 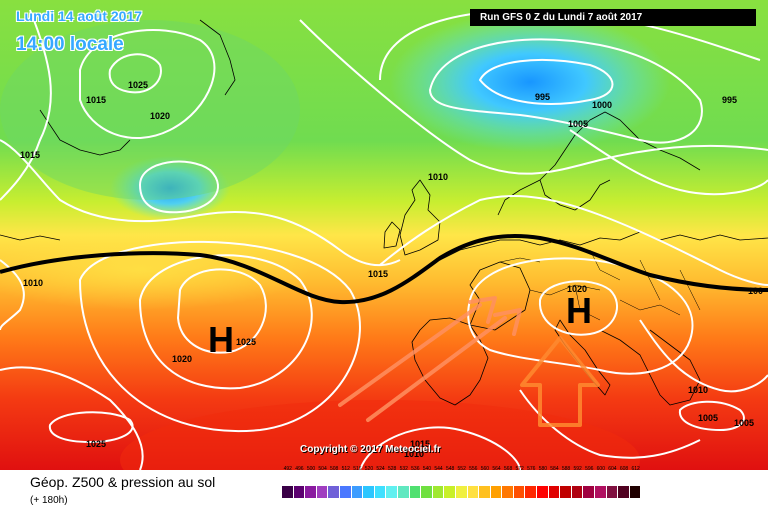 What do you see at coordinates (96, 444) in the screenshot?
I see `label-1025-south: 1025` at bounding box center [96, 444].